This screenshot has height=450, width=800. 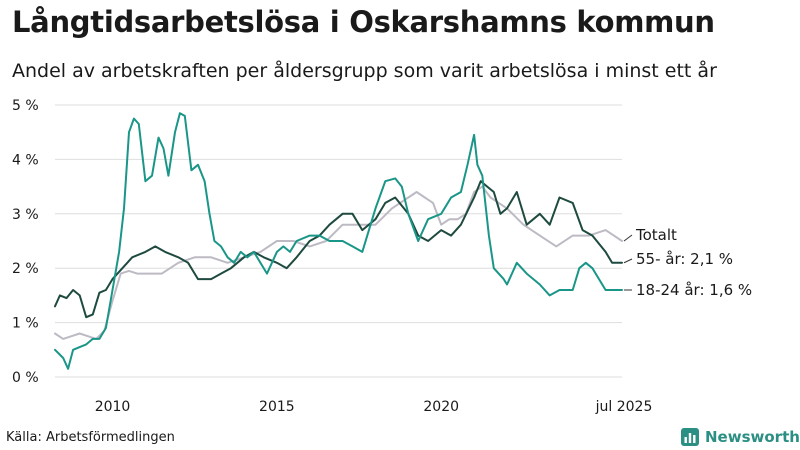 What do you see at coordinates (752, 437) in the screenshot?
I see `brand-name: Newsworthy` at bounding box center [752, 437].